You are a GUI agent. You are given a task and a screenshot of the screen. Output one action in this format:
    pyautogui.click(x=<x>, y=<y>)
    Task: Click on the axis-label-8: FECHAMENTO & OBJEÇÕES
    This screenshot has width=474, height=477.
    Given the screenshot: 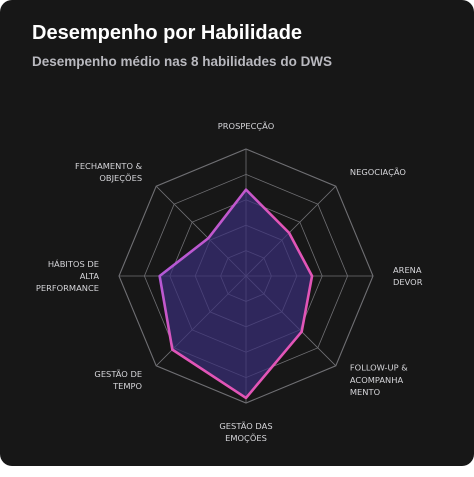 What is the action you would take?
    pyautogui.click(x=109, y=172)
    